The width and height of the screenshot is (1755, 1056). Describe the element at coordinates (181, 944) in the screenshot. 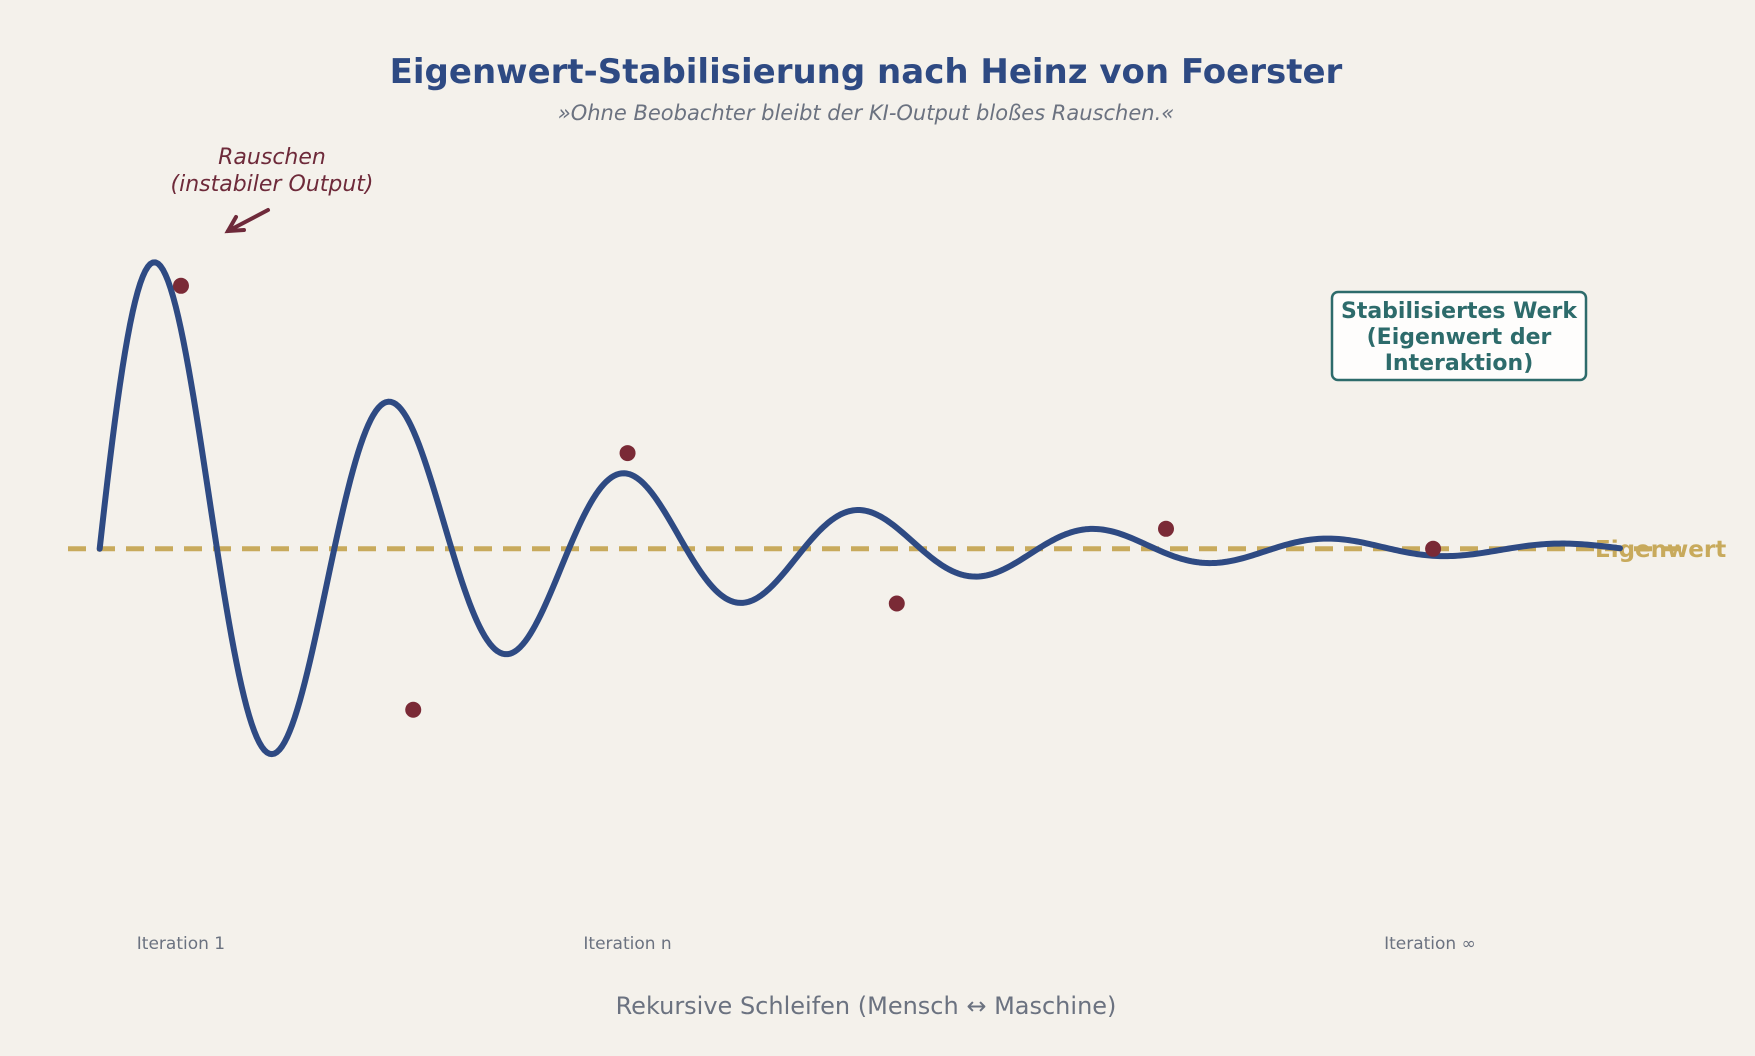

I see `x-tick-label-1: Iteration 1` at that location.